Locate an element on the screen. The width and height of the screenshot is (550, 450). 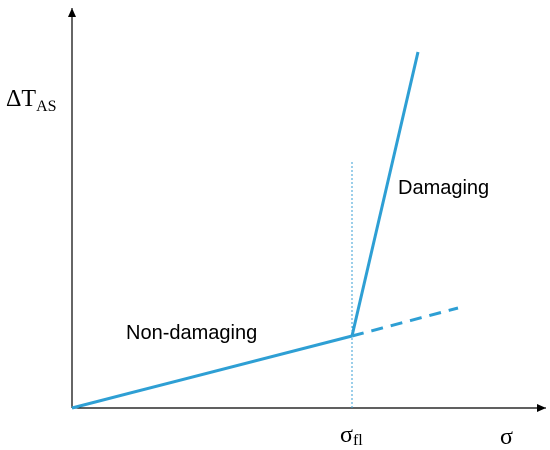
region-label: Damaging is located at coordinates (443, 188).